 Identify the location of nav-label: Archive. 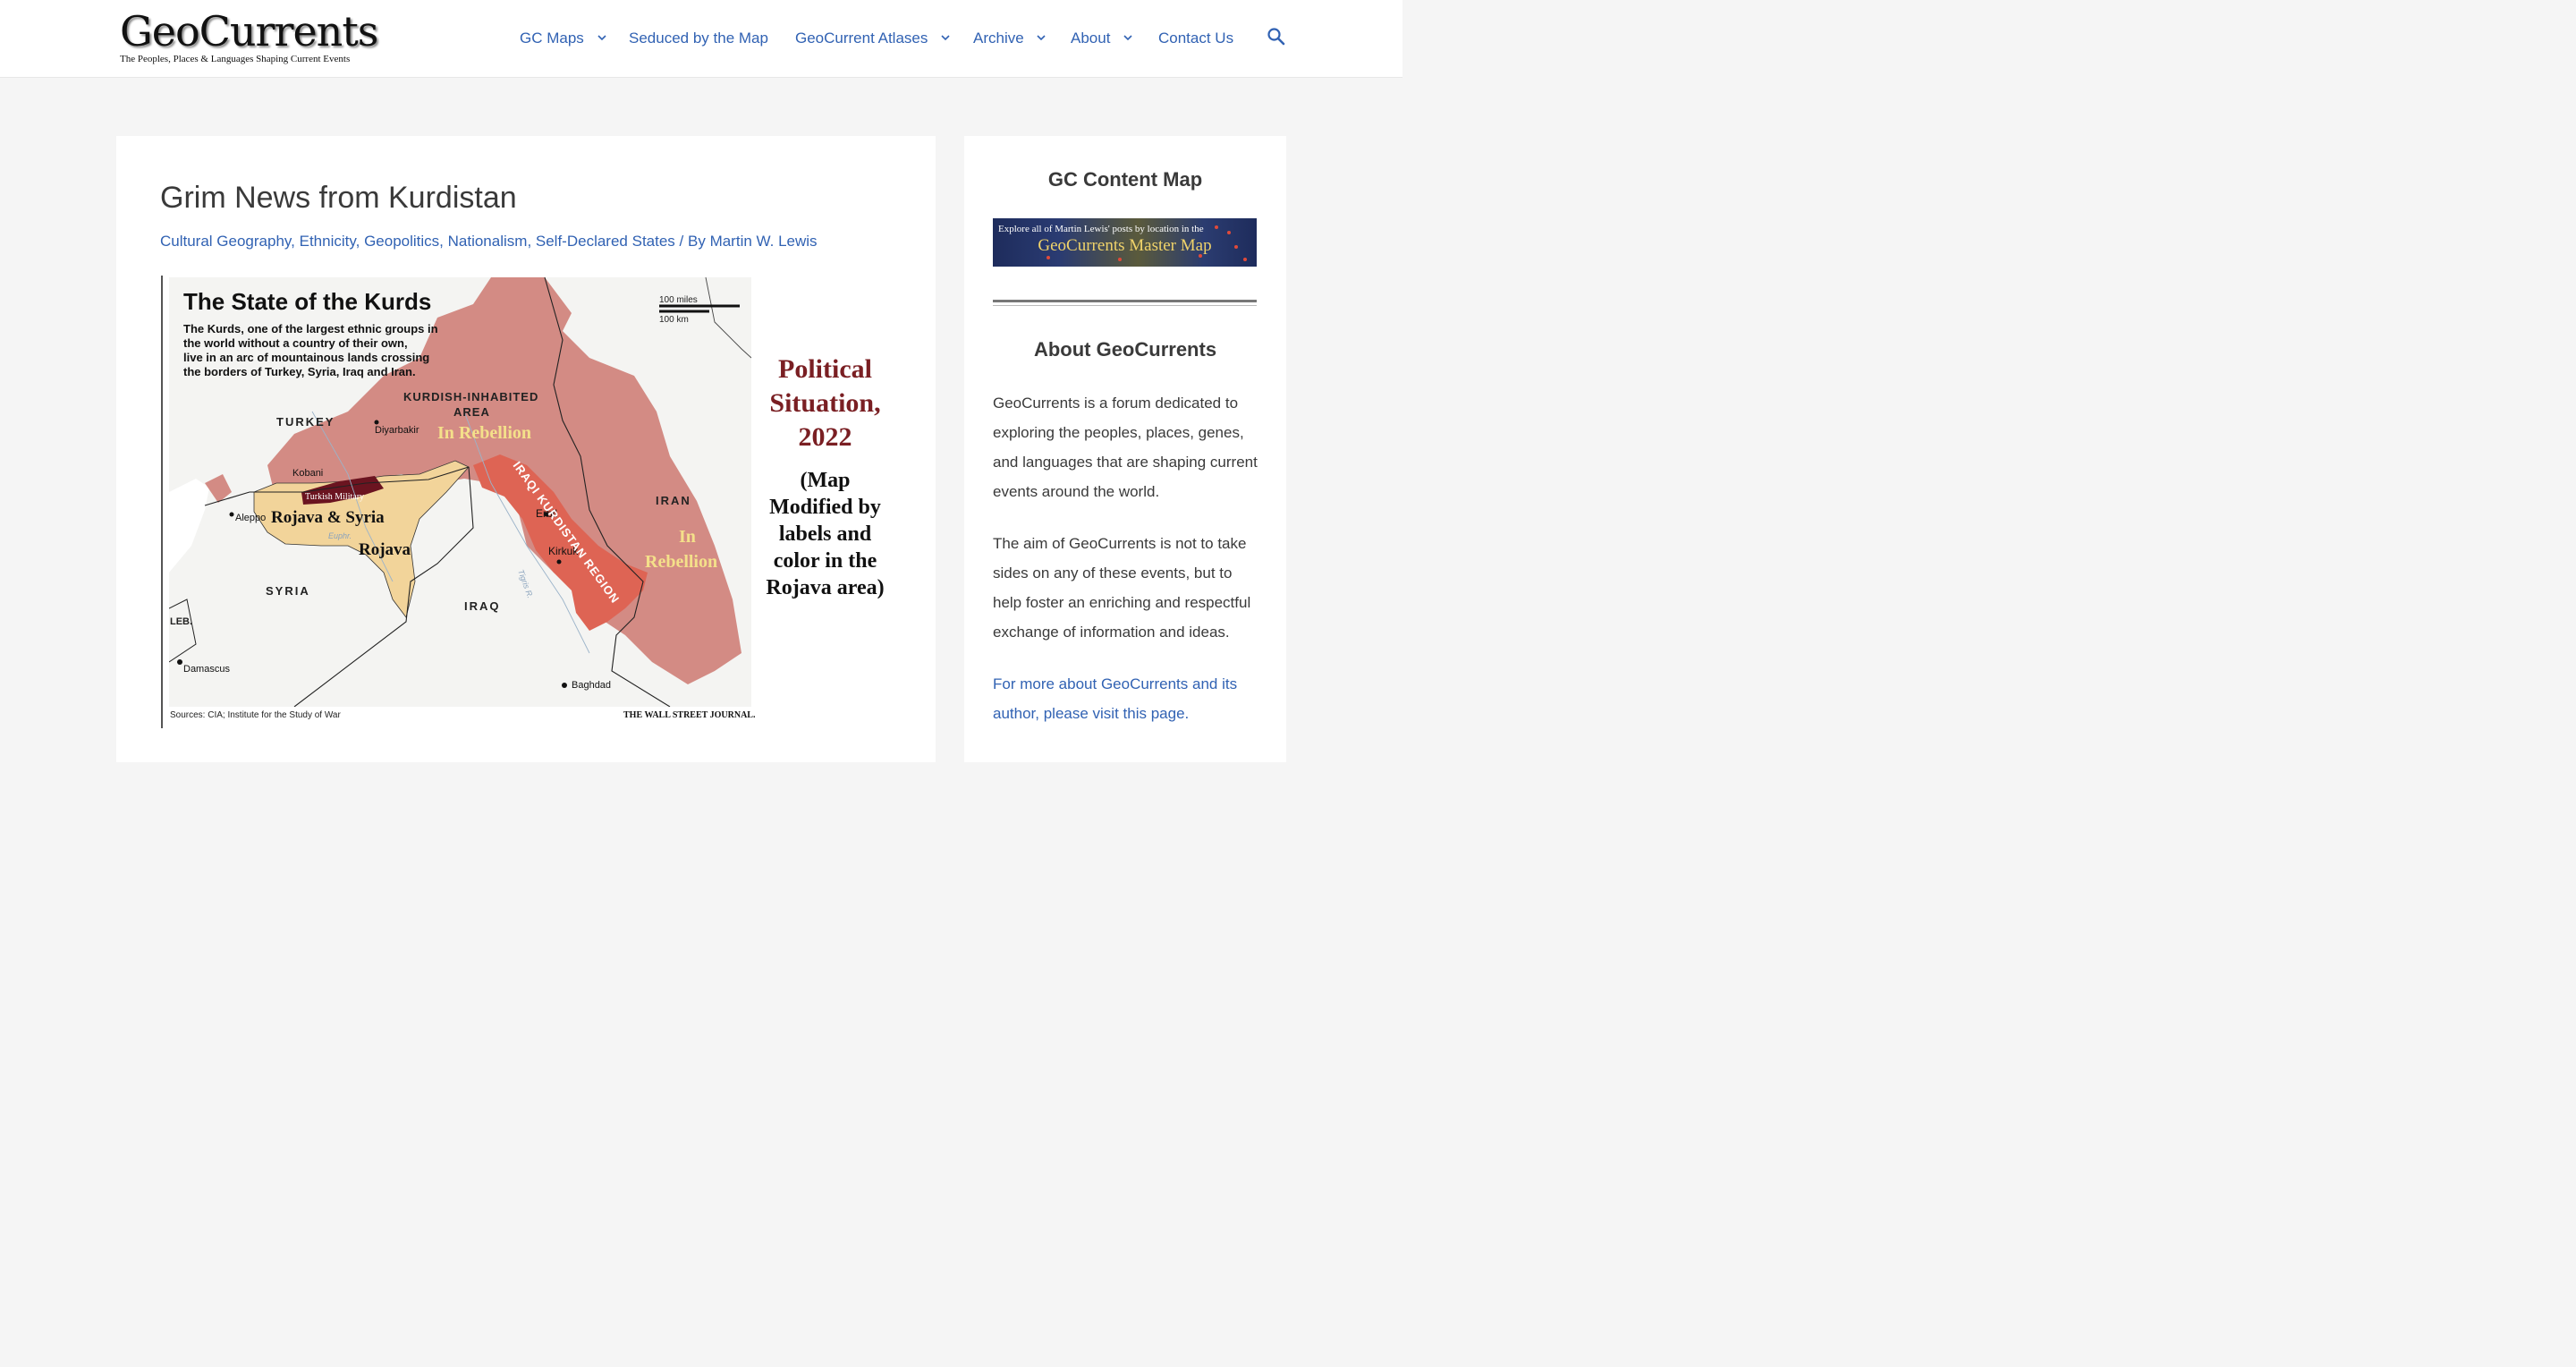
(998, 39).